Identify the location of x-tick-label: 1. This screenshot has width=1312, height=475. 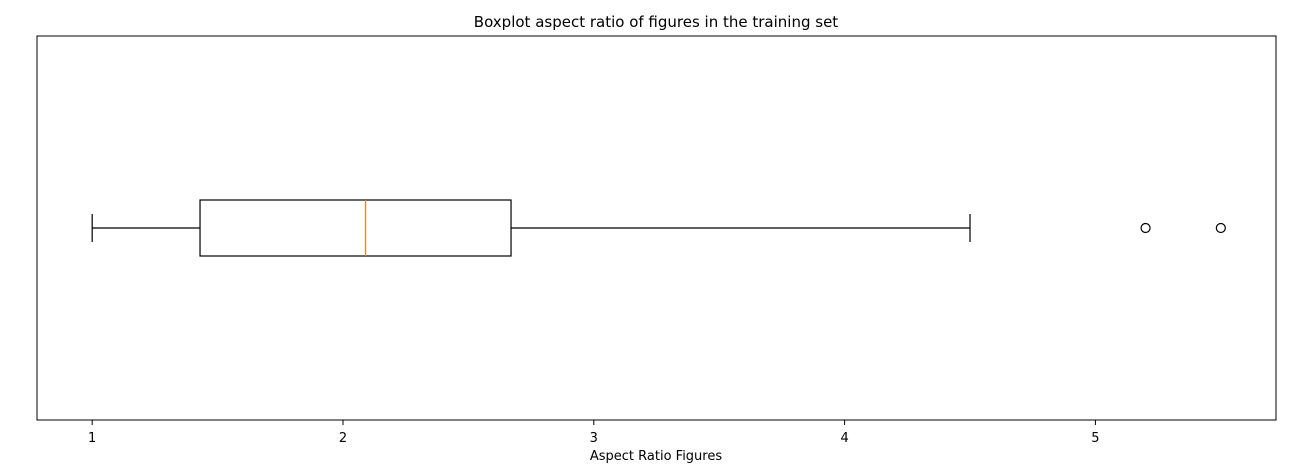
(92, 438).